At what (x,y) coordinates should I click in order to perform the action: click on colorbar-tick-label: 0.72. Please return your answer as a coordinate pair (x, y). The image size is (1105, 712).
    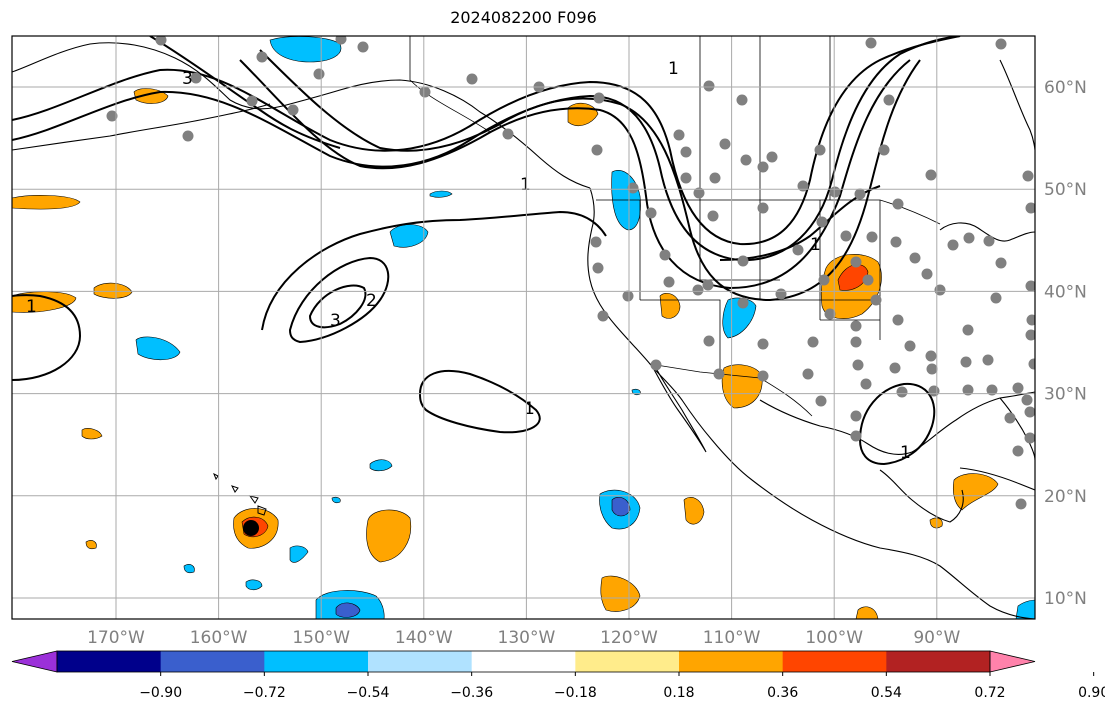
    Looking at the image, I should click on (989, 693).